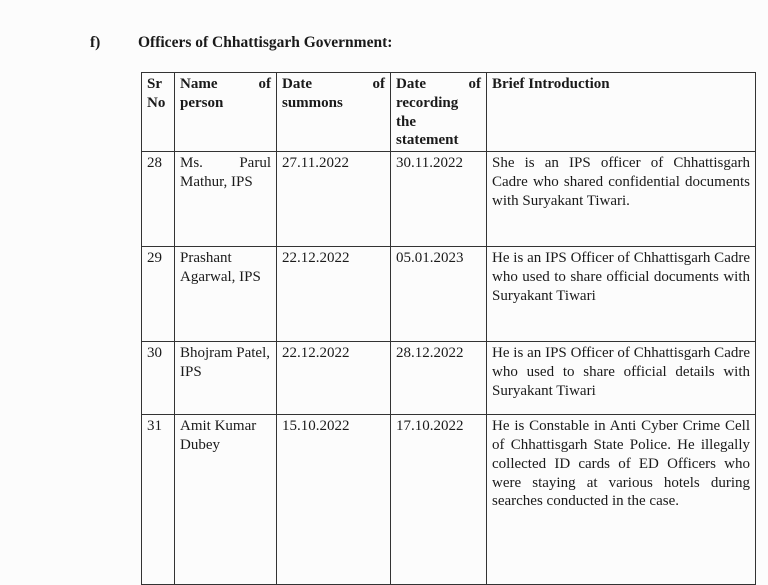 Image resolution: width=768 pixels, height=585 pixels. I want to click on header-name: Name of person, so click(225, 112).